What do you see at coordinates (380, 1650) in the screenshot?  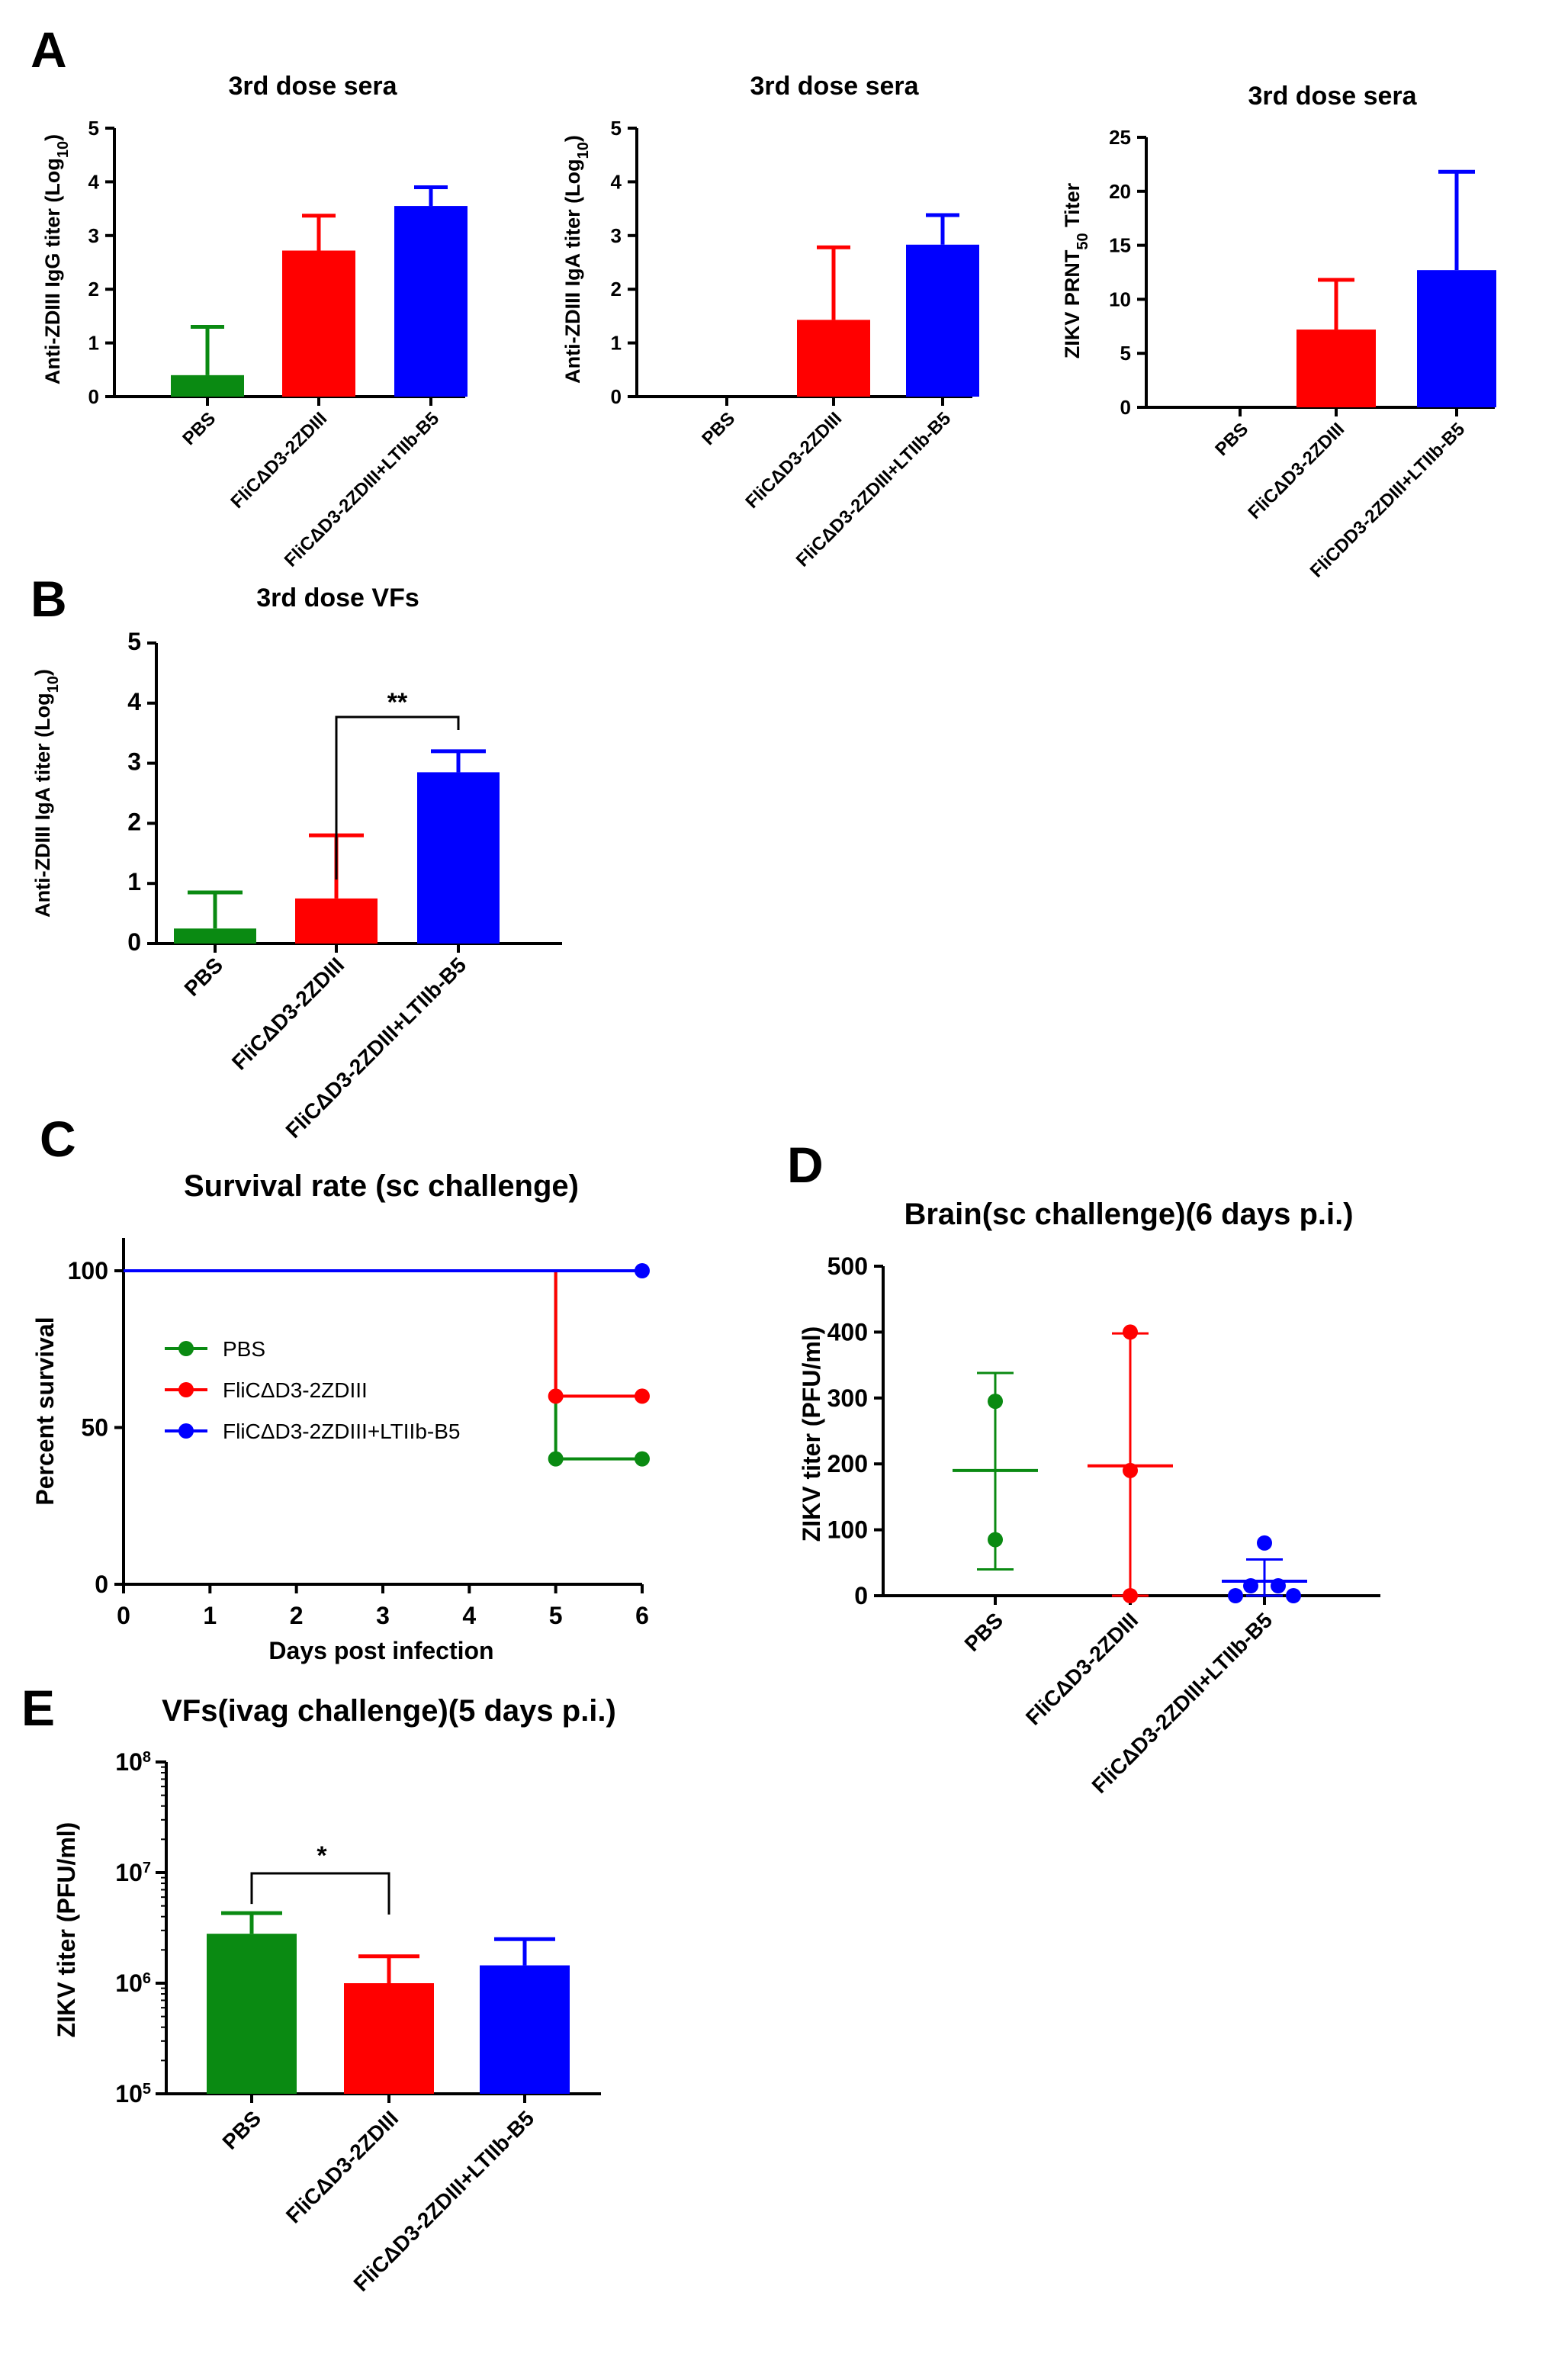 I see `x-axis-label: Days post infection` at bounding box center [380, 1650].